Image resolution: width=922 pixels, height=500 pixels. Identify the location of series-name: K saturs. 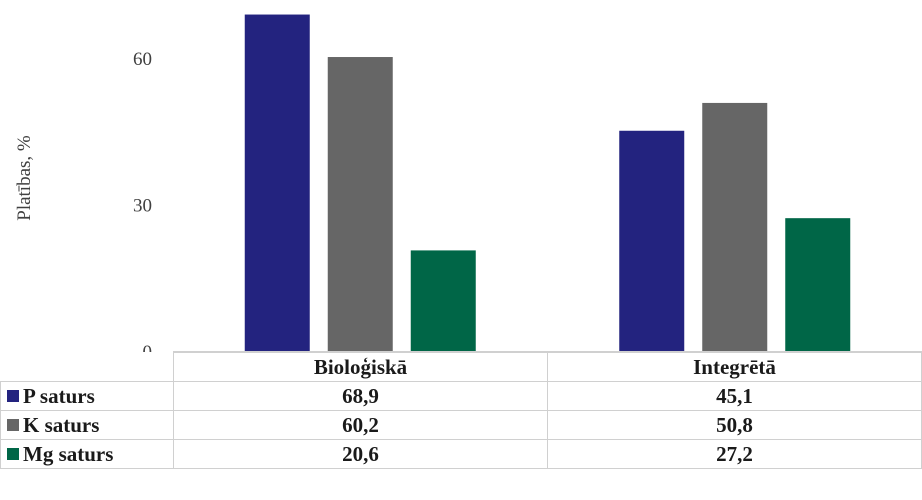
(61, 424).